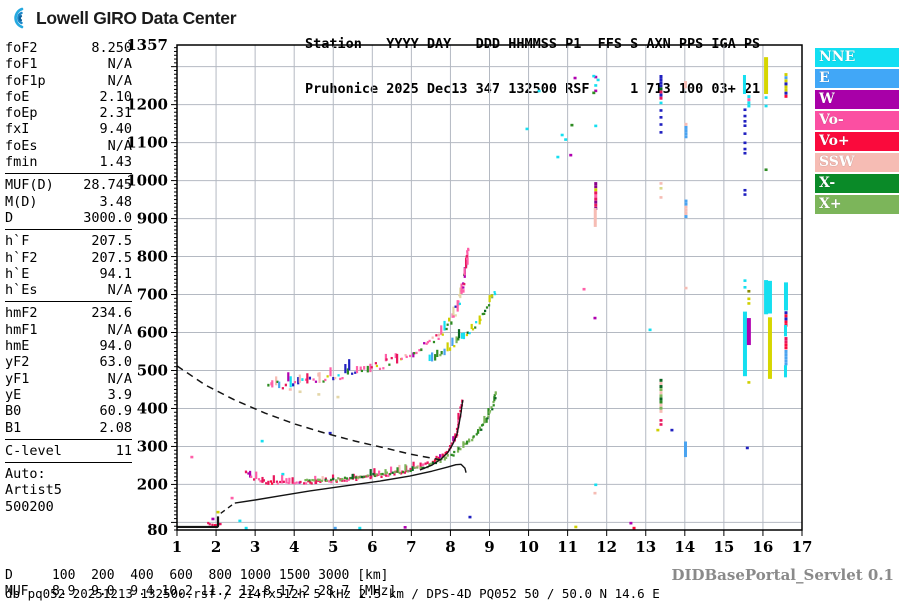 The image size is (900, 601). I want to click on param-value: 9.40, so click(115, 129).